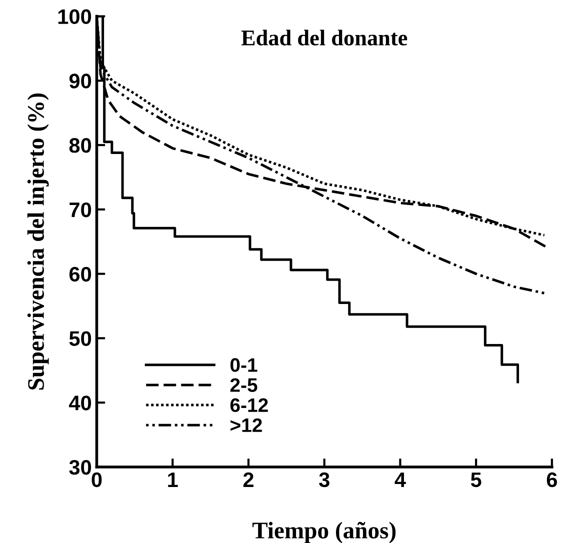 The height and width of the screenshot is (543, 569). What do you see at coordinates (324, 532) in the screenshot?
I see `x-axis-title: Tiempo (años)` at bounding box center [324, 532].